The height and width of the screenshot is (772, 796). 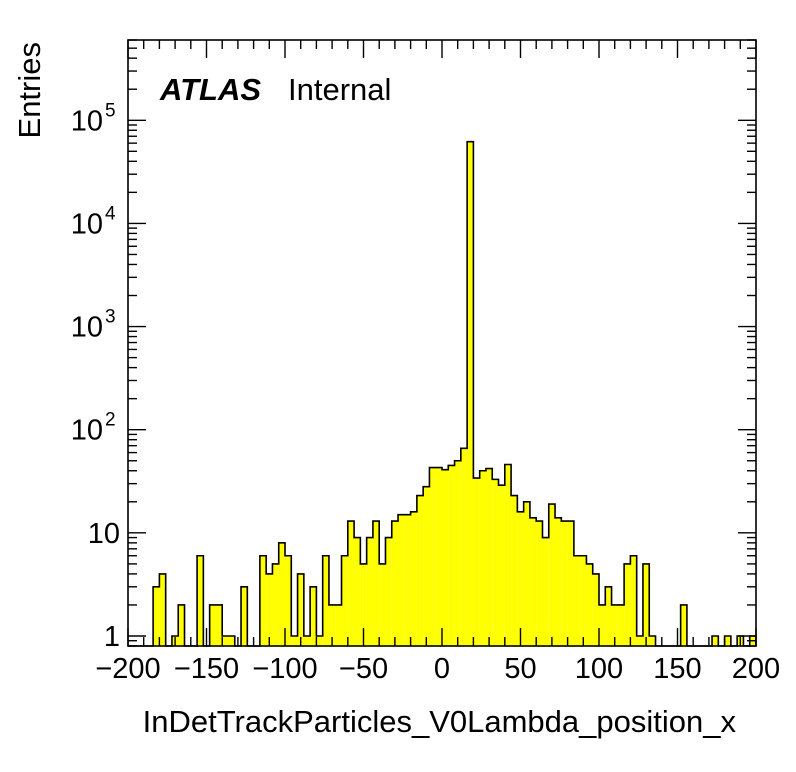 I want to click on x-tick-label: 100, so click(x=599, y=669).